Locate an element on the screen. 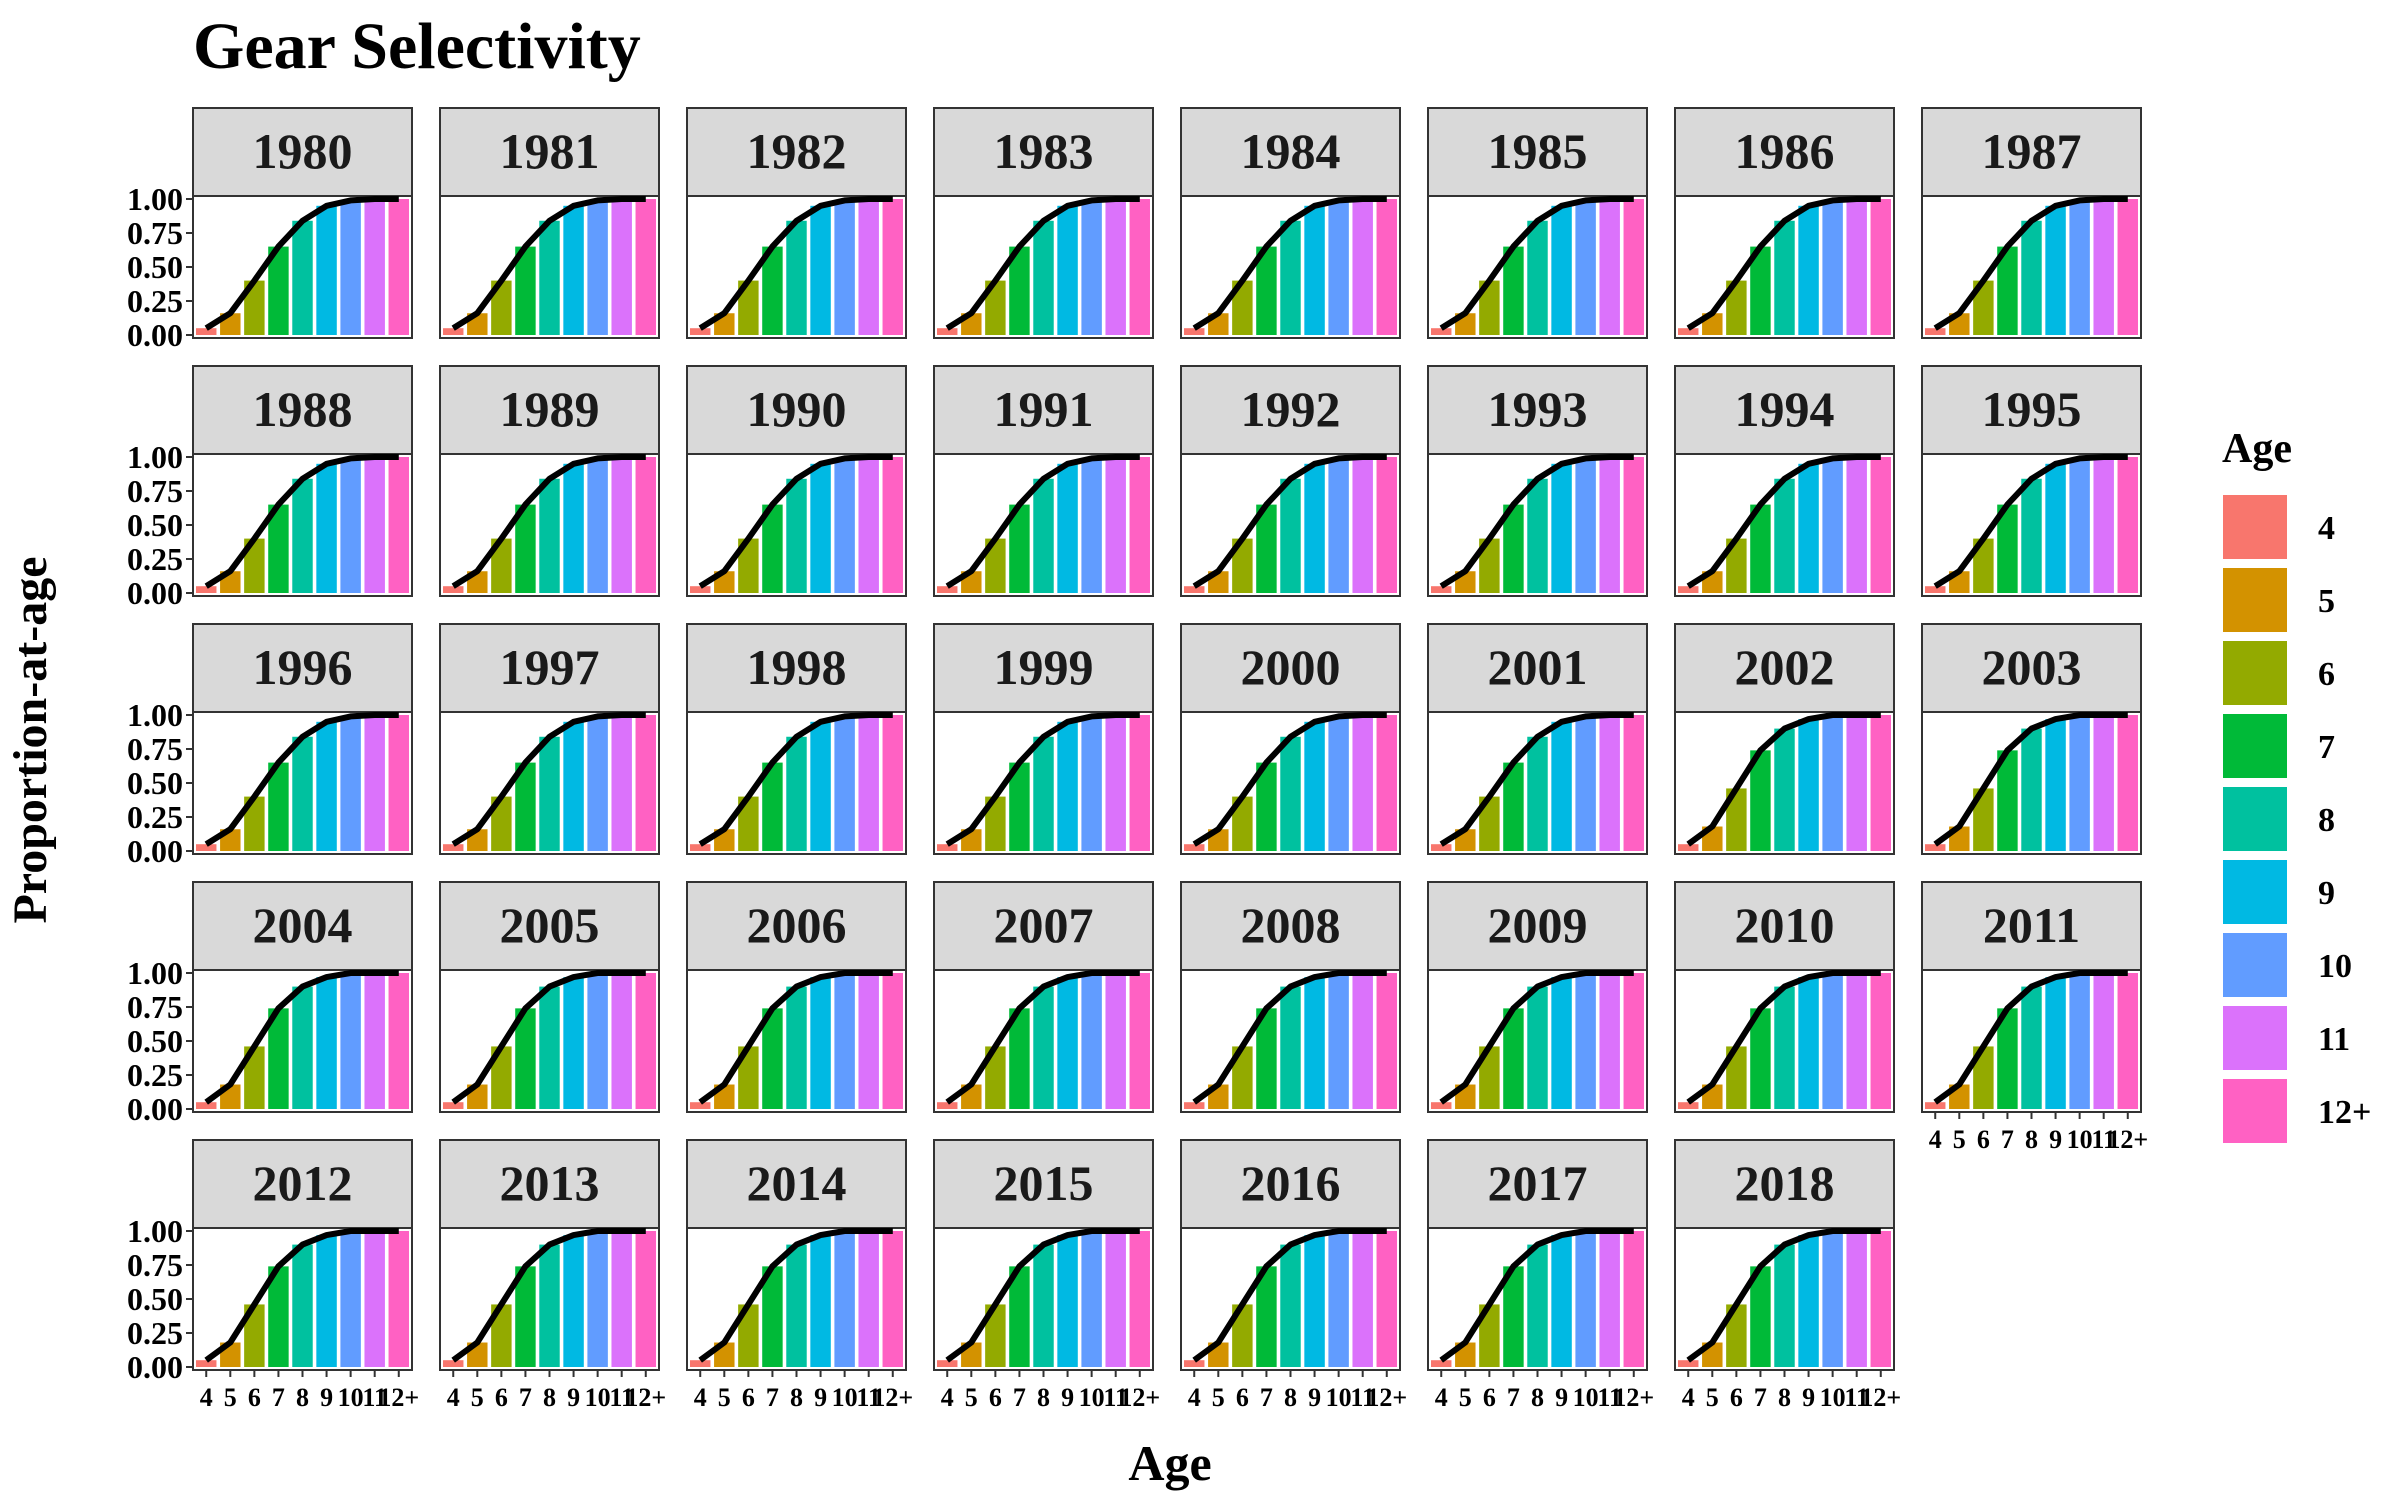 This screenshot has width=2400, height=1505. facet-strip-label: 2003 is located at coordinates (2032, 667).